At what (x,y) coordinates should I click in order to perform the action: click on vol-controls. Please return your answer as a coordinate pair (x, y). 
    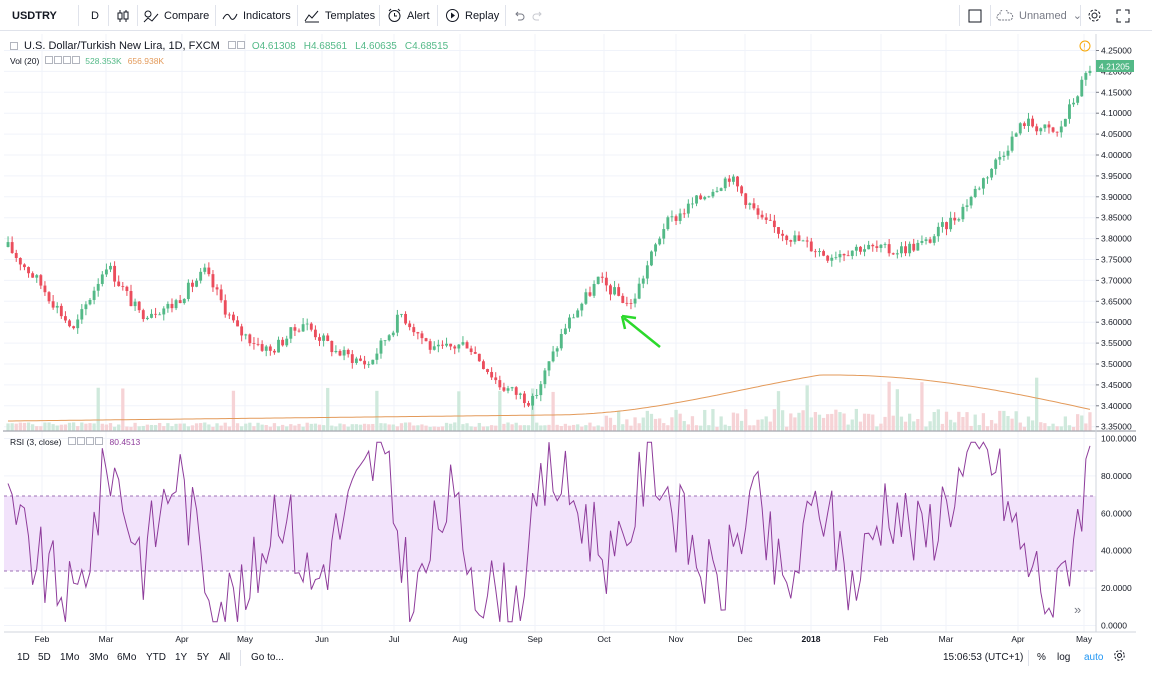
    Looking at the image, I should click on (63, 61).